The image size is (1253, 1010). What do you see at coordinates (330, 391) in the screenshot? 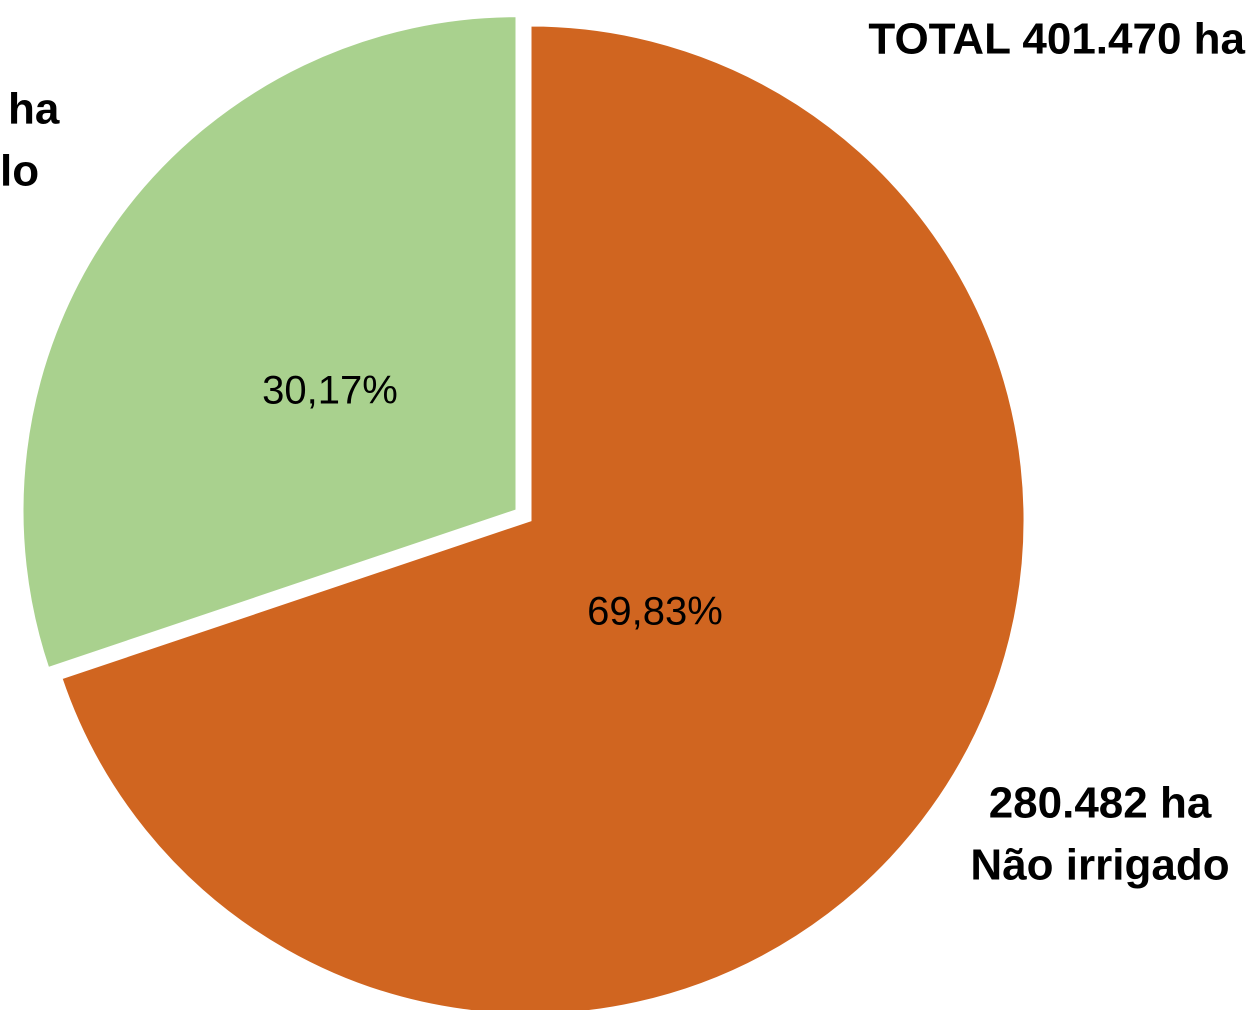
I see `slice-percent-label: 30,17%` at bounding box center [330, 391].